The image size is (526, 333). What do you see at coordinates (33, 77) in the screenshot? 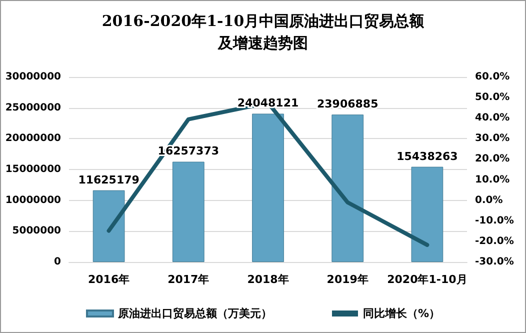
I see `y-tick-label: 30000000` at bounding box center [33, 77].